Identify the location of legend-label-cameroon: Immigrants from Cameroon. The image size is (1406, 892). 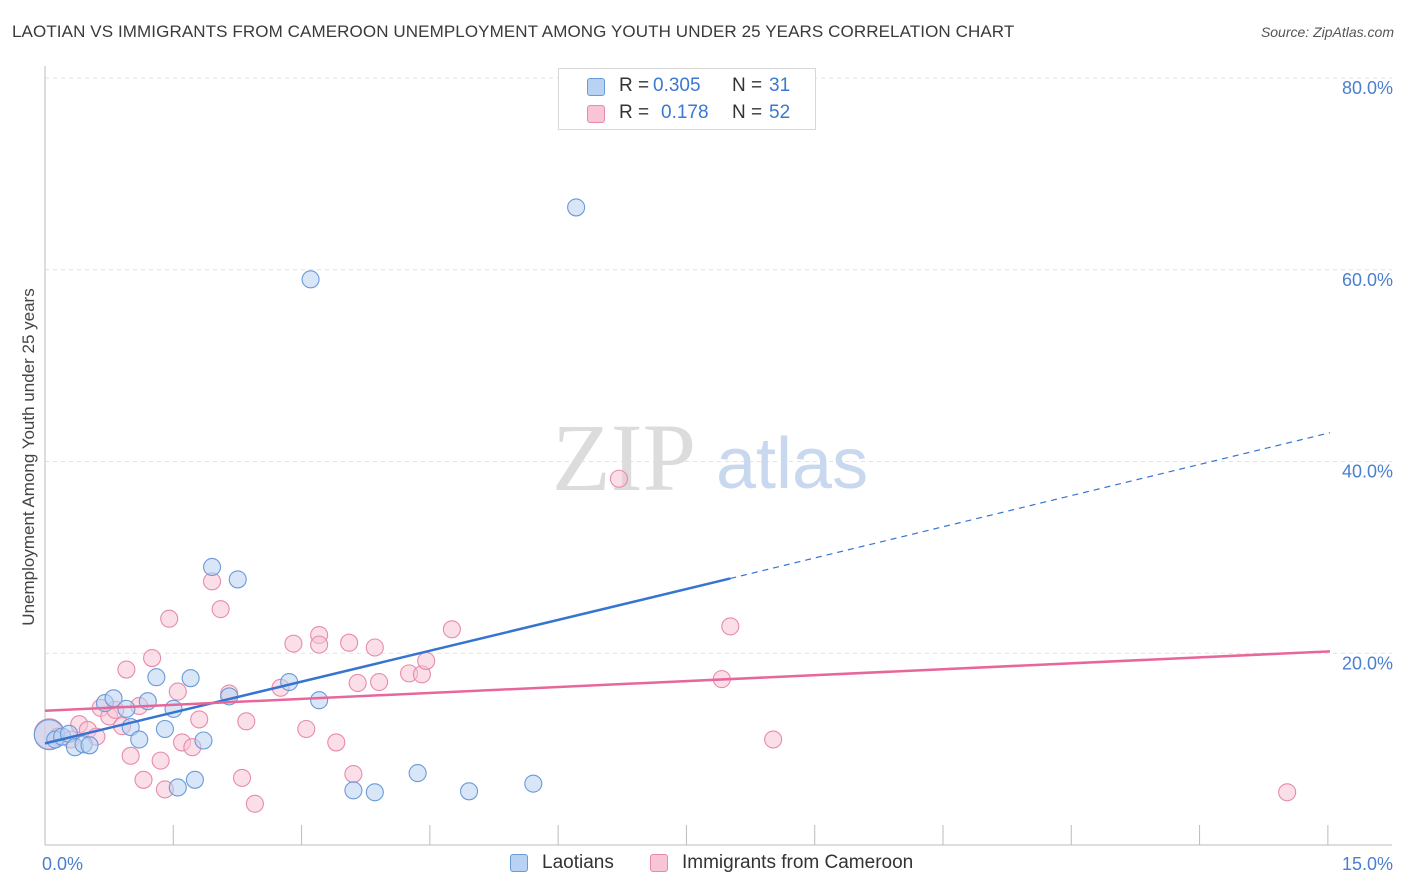
(798, 862).